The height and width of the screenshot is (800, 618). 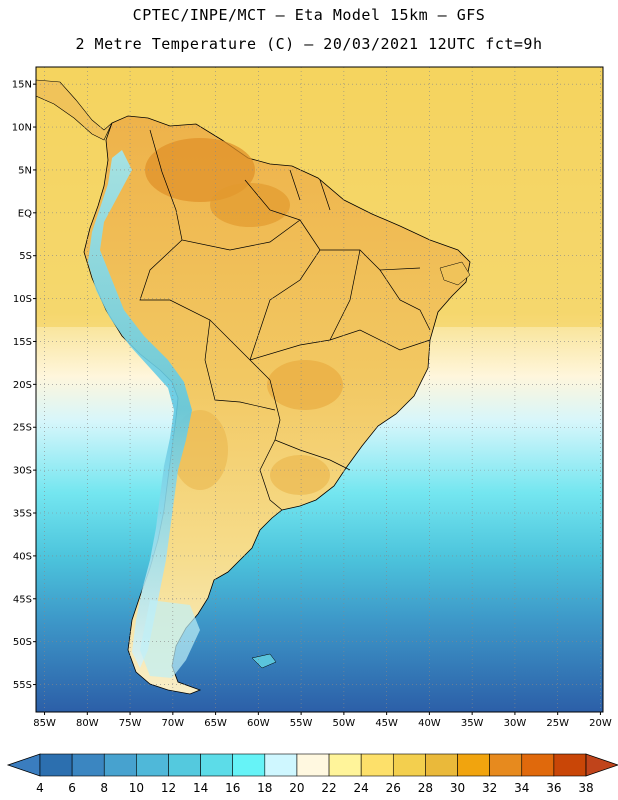 I want to click on colorbar-label: 26, so click(x=393, y=788).